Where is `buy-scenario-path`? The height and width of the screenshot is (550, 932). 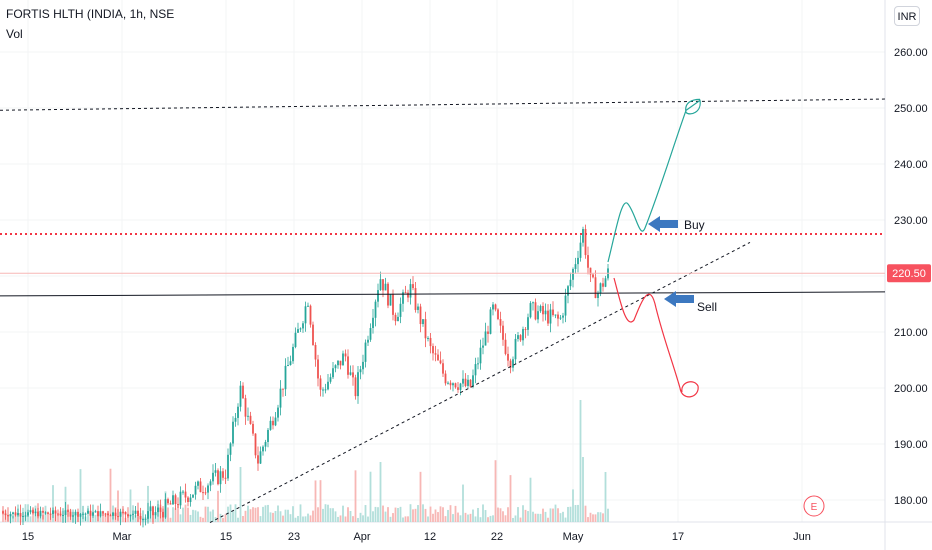 buy-scenario-path is located at coordinates (654, 180).